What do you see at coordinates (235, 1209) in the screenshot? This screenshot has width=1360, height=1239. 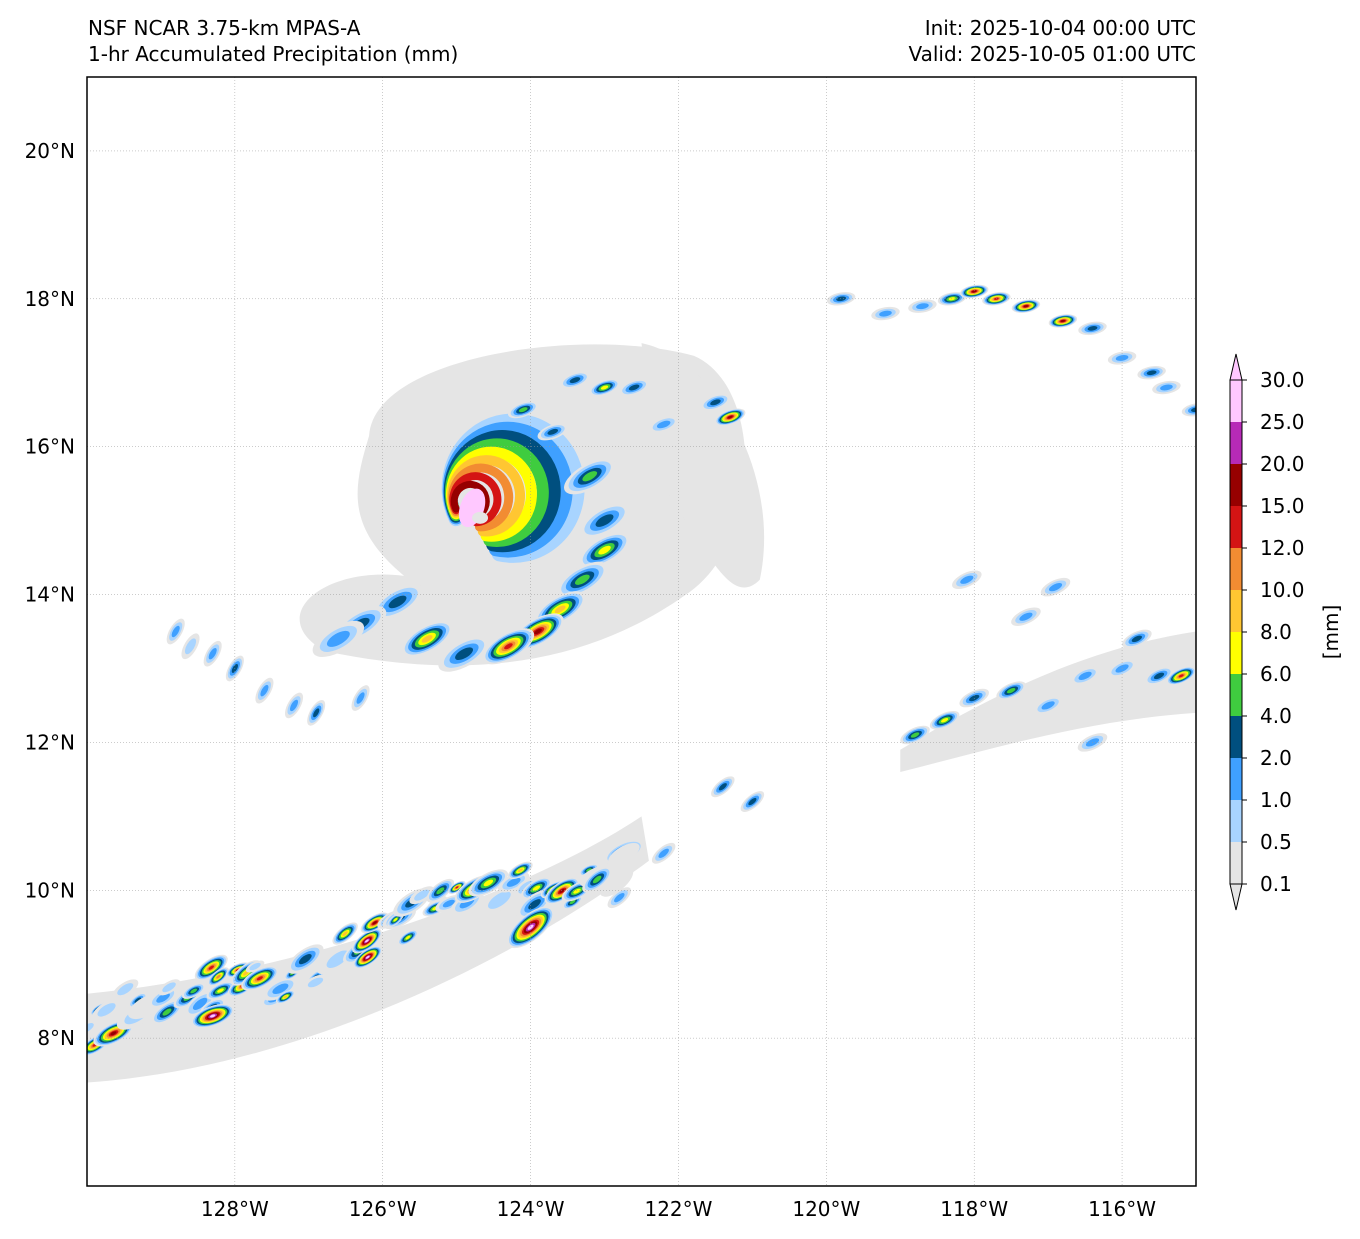 I see `lon-tick-label: 128°W` at bounding box center [235, 1209].